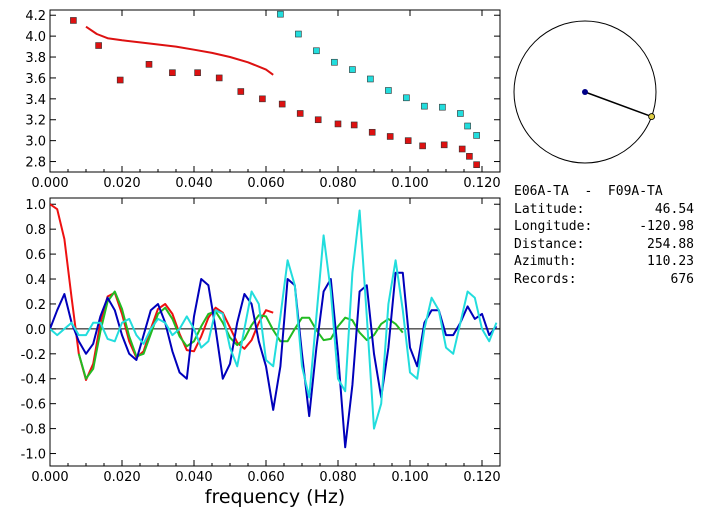  I want to click on y-tick-label: 4.0, so click(35, 37).